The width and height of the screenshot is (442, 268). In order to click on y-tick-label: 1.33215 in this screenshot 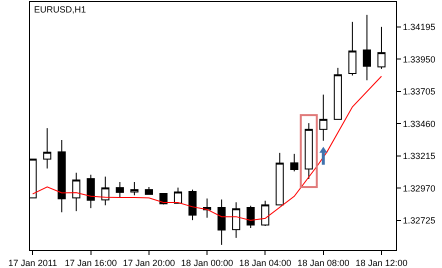, I will do `click(419, 156)`.